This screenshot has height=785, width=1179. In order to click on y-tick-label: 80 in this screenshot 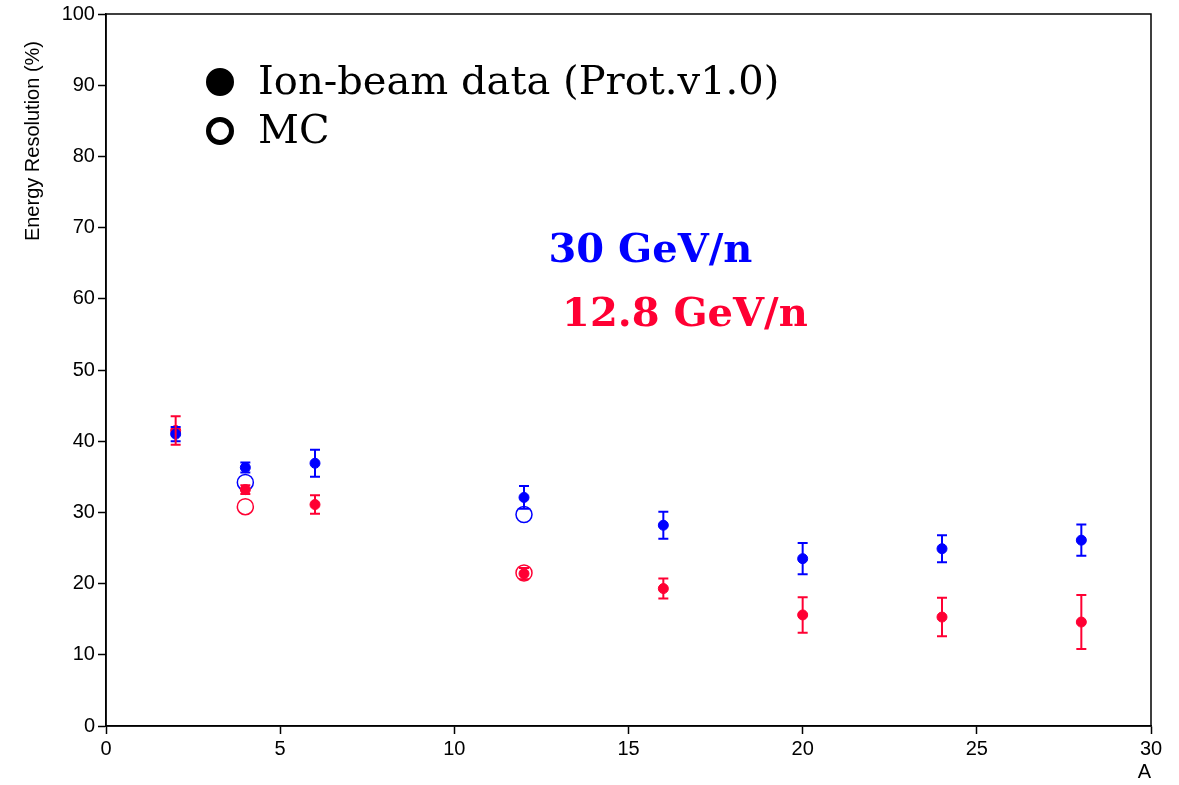, I will do `click(83, 154)`.